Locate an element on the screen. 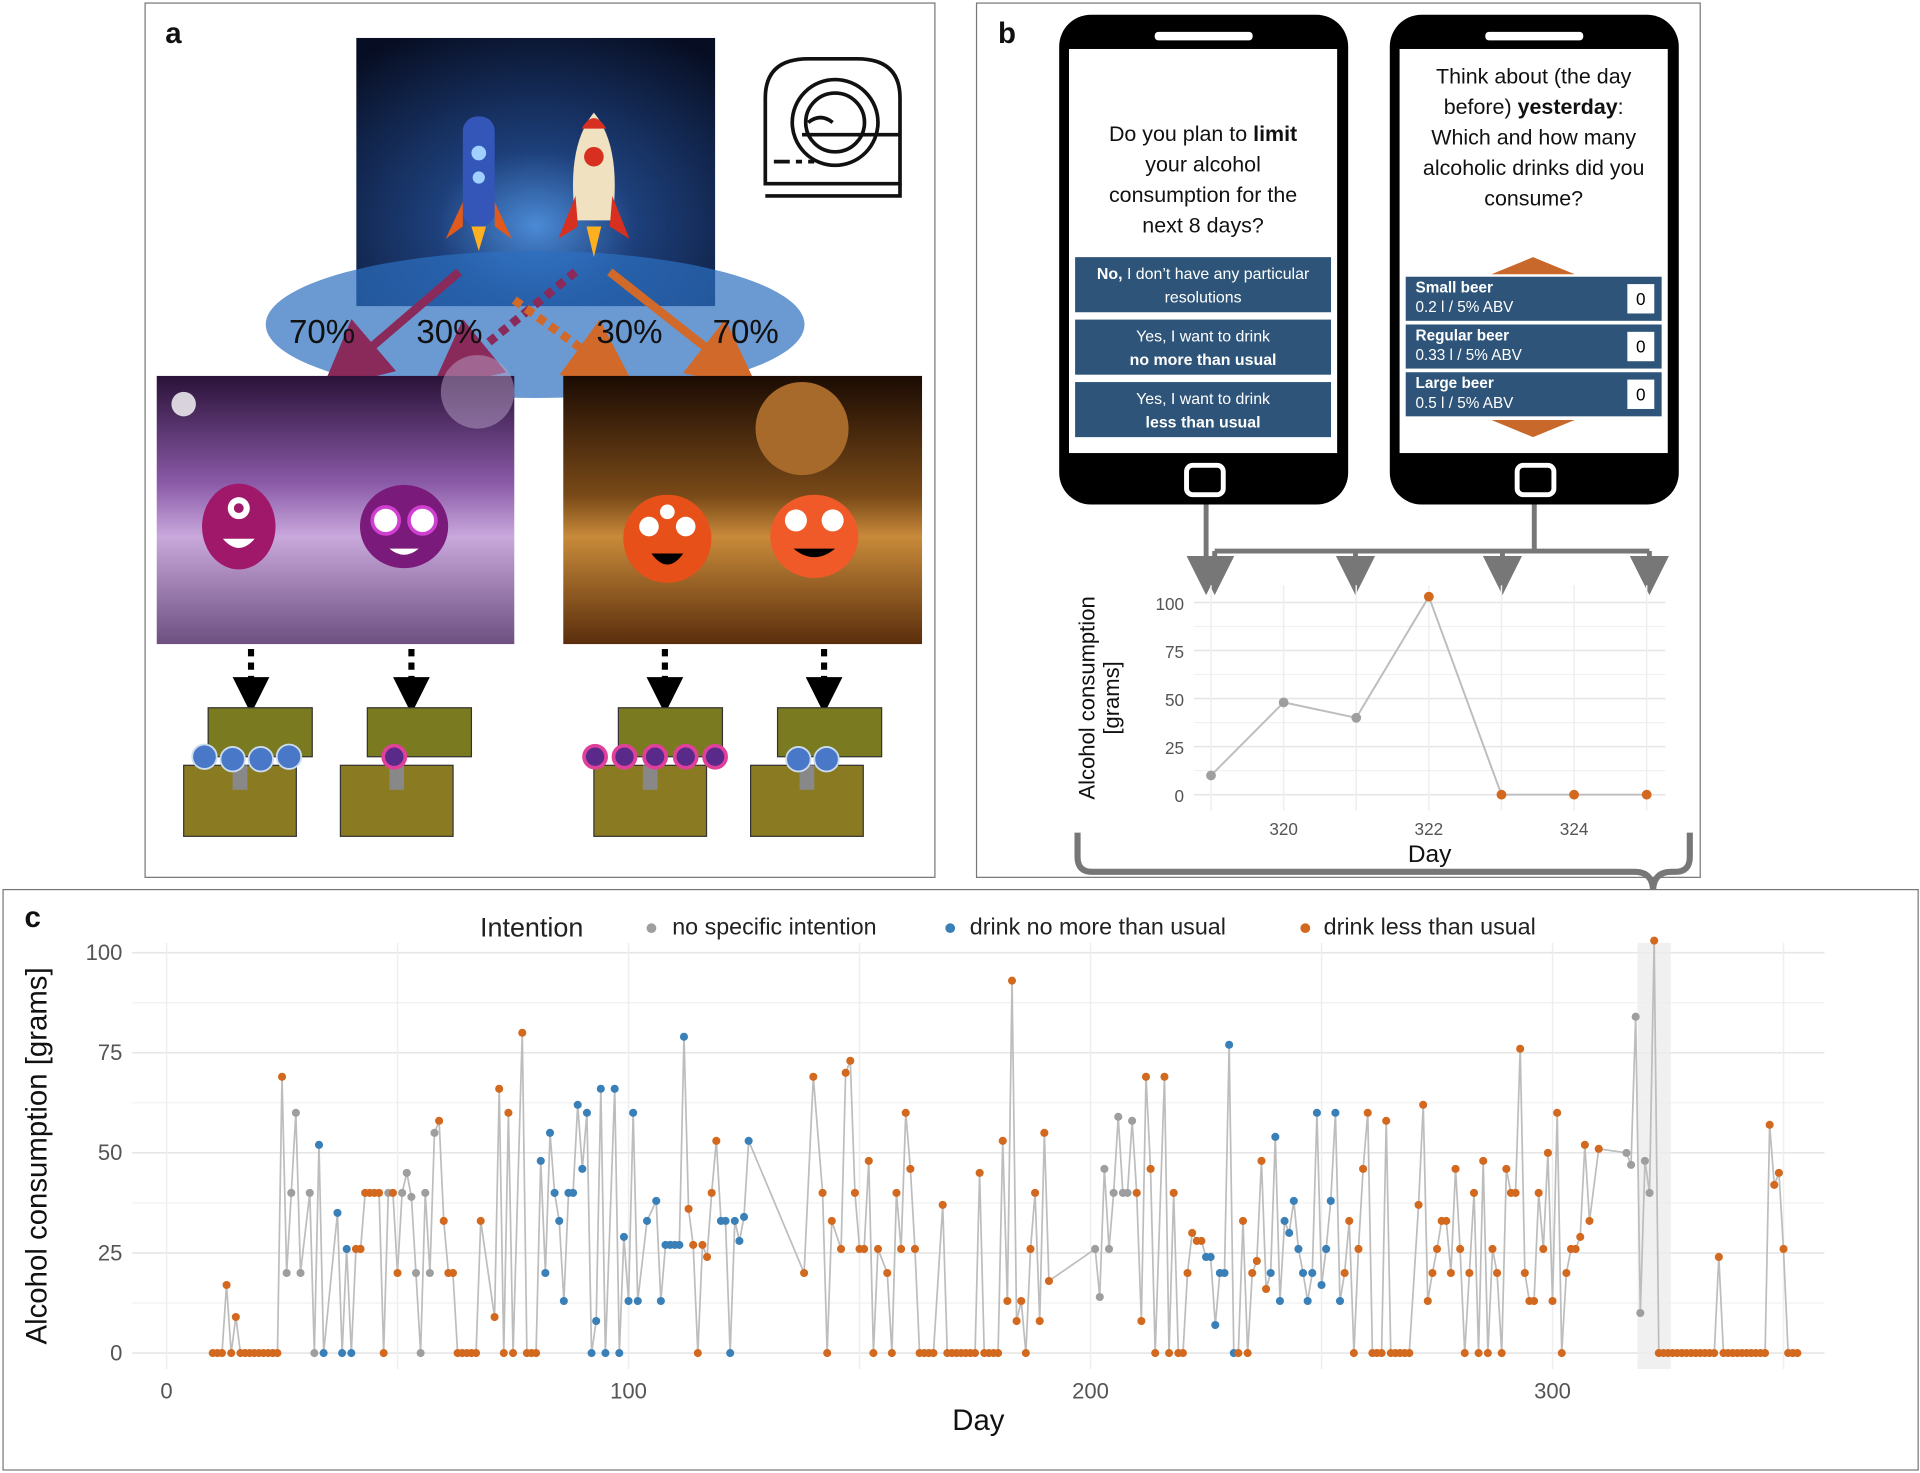  panel-a-label: a is located at coordinates (173, 34).